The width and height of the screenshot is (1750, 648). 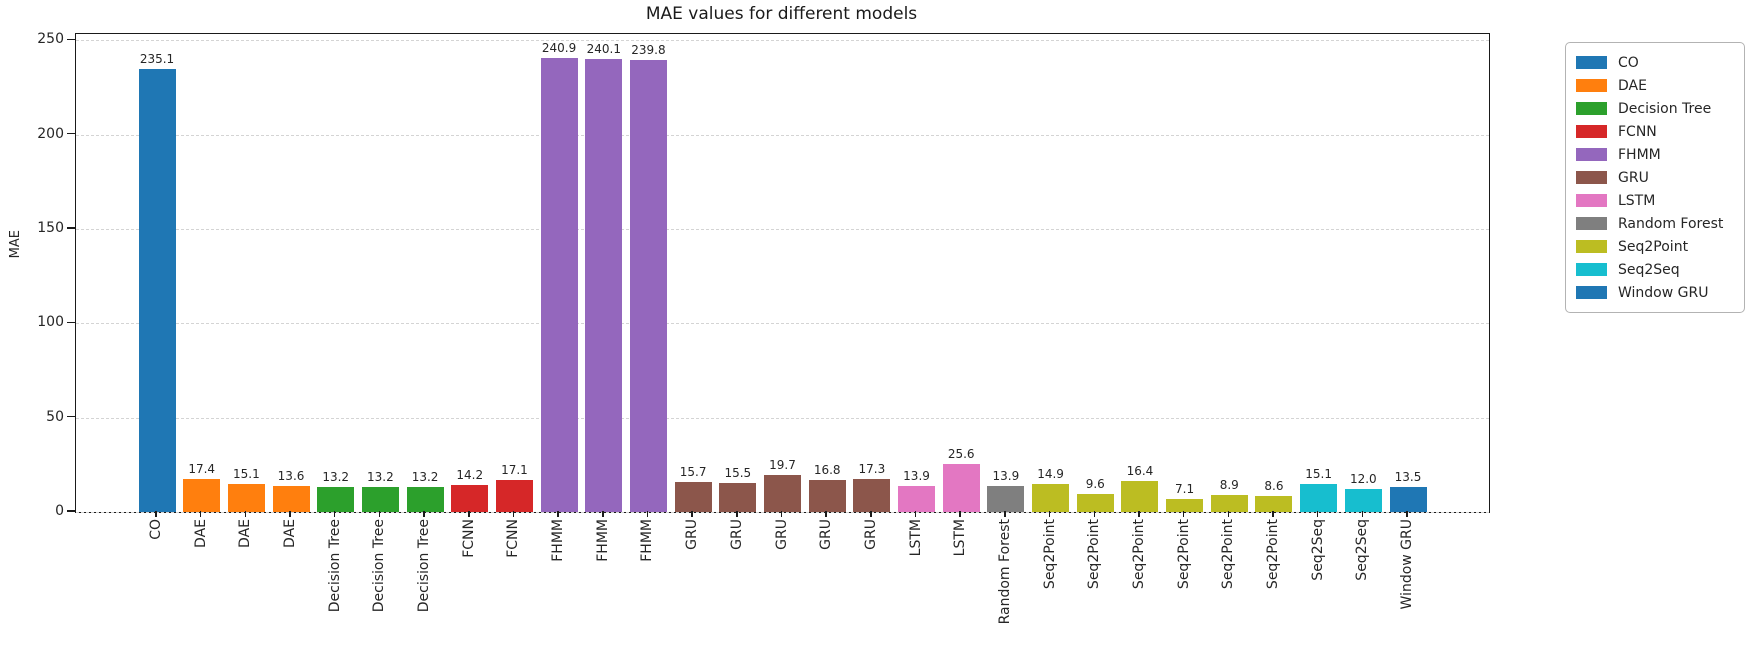 What do you see at coordinates (603, 49) in the screenshot?
I see `bar-value-label: 240.1` at bounding box center [603, 49].